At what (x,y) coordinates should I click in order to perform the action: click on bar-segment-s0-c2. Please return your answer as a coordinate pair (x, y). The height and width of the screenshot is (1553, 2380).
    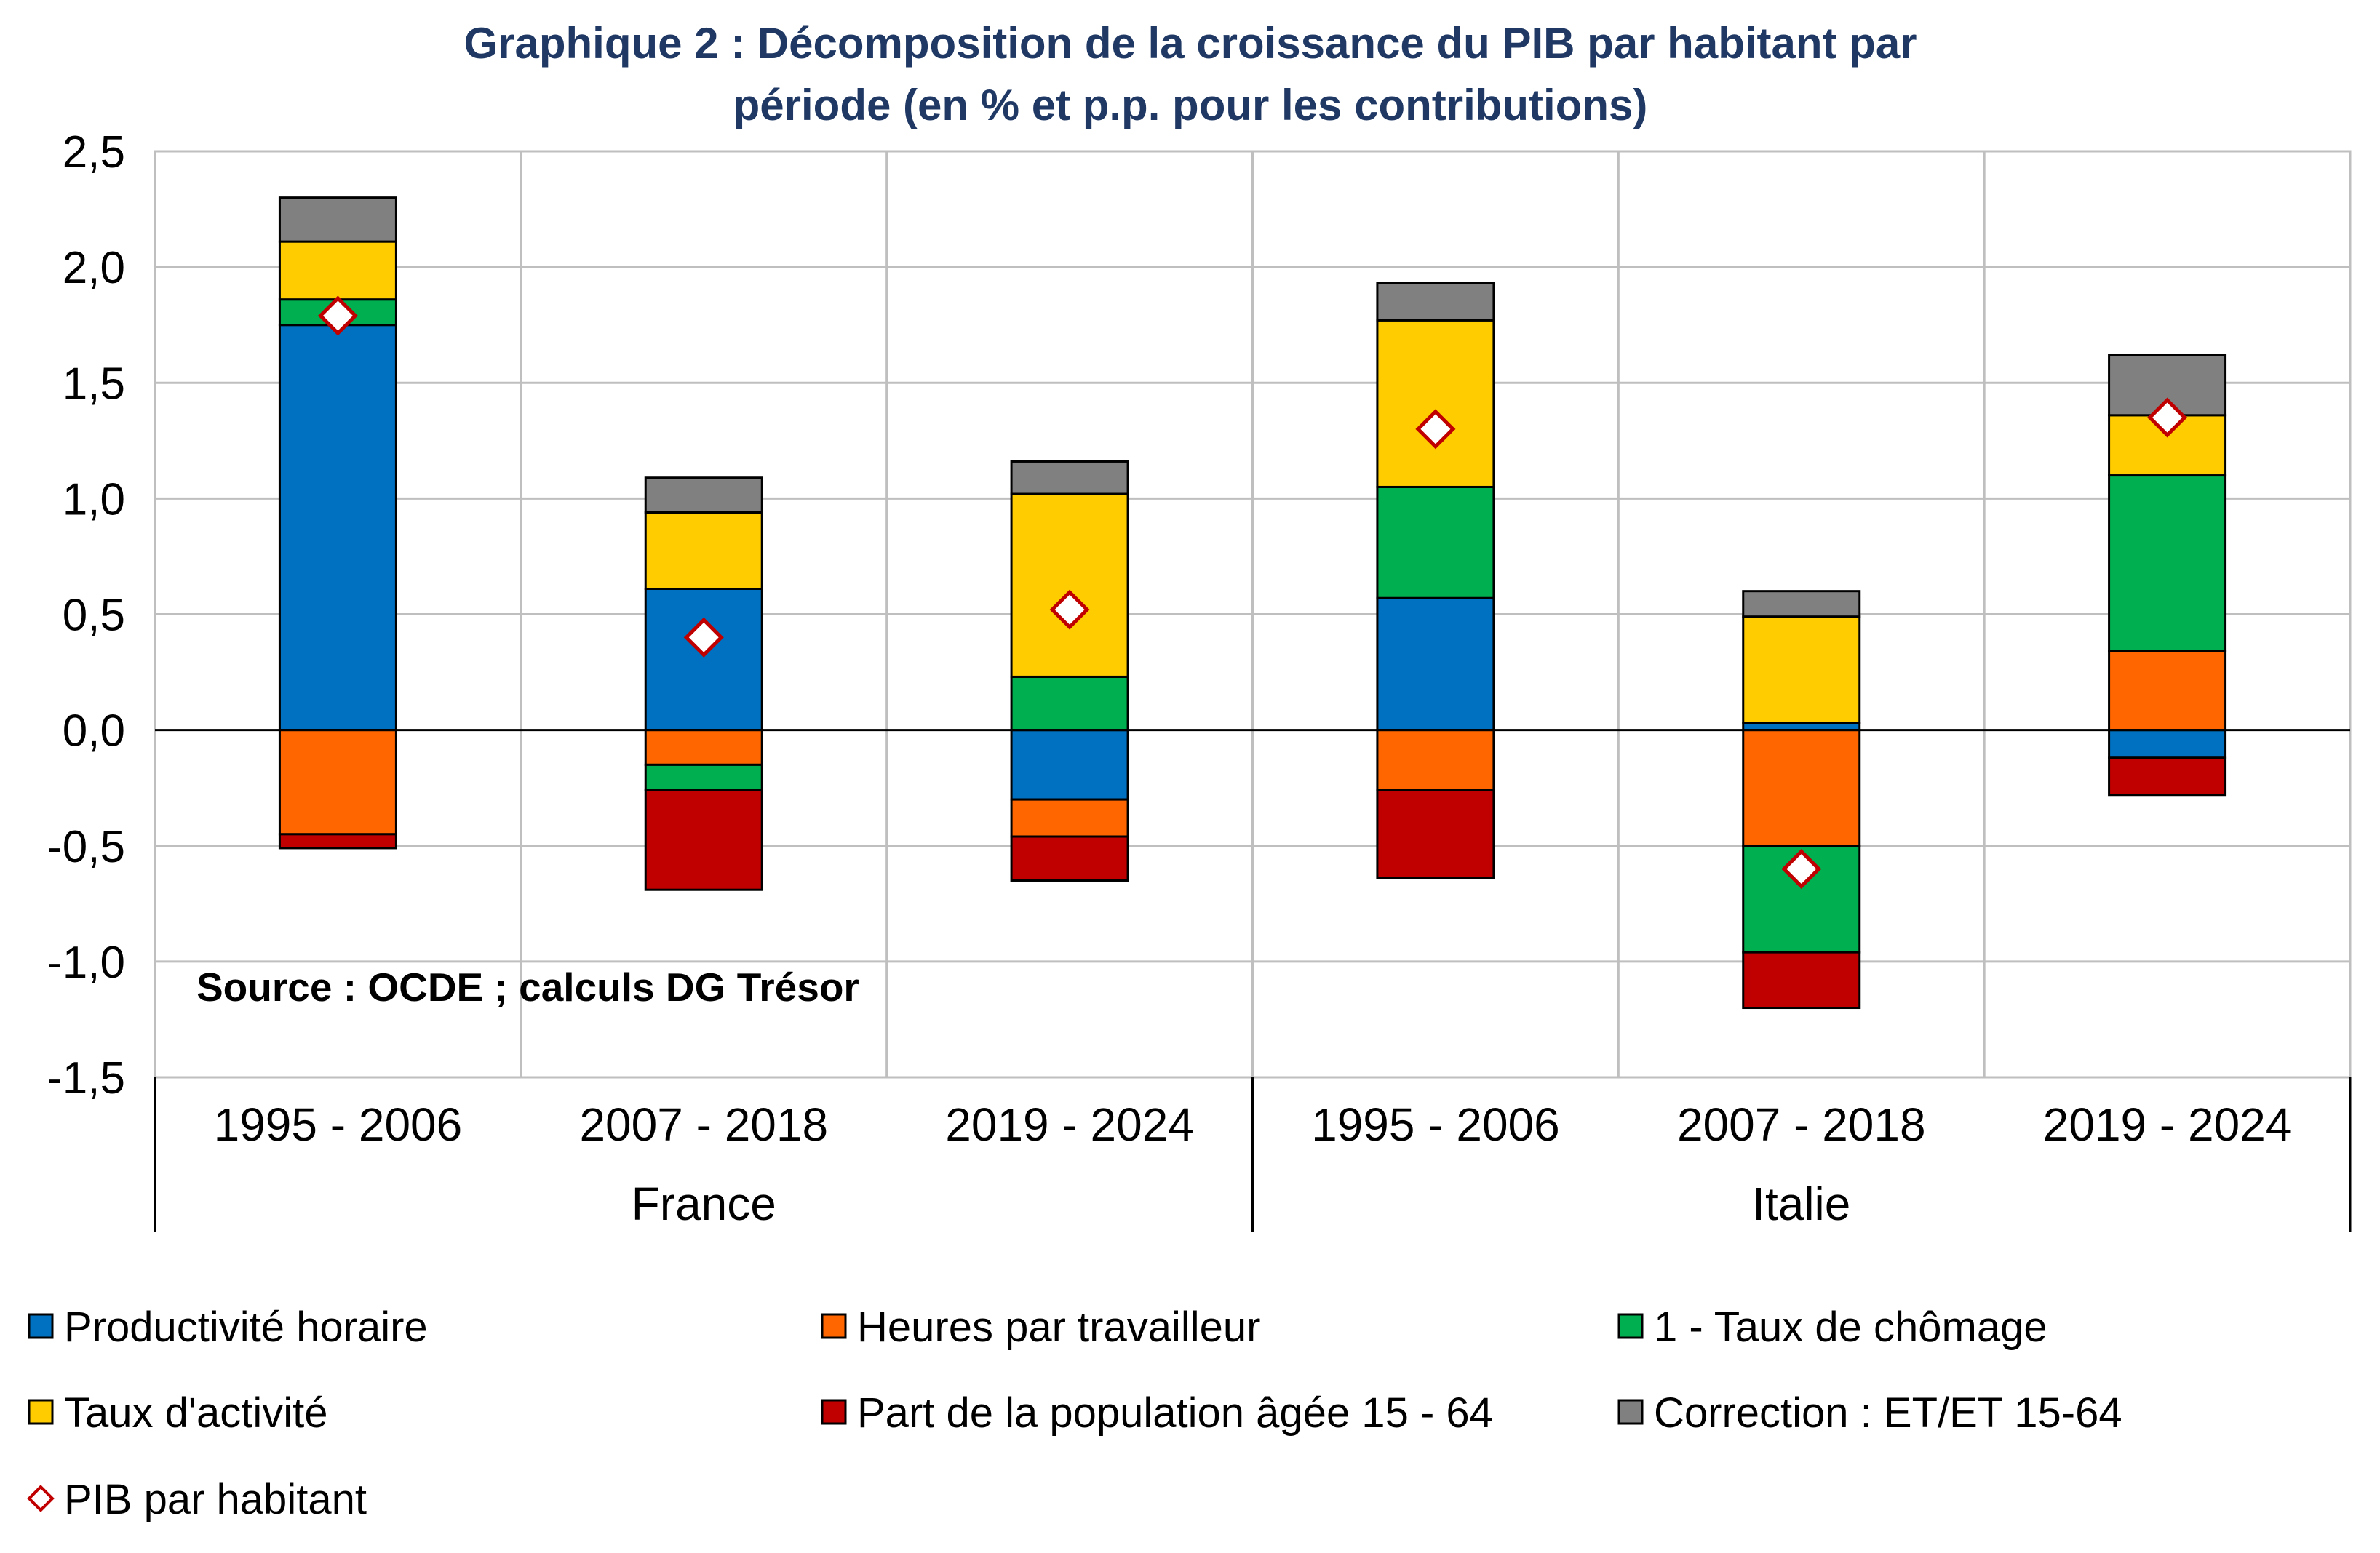
    Looking at the image, I should click on (1069, 765).